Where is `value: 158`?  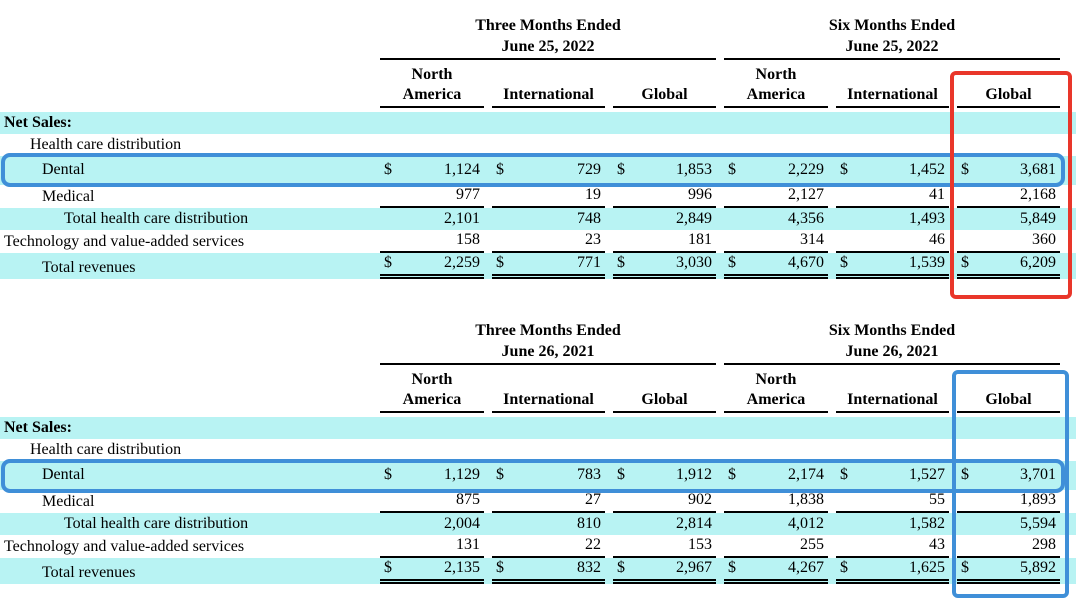
value: 158 is located at coordinates (468, 239).